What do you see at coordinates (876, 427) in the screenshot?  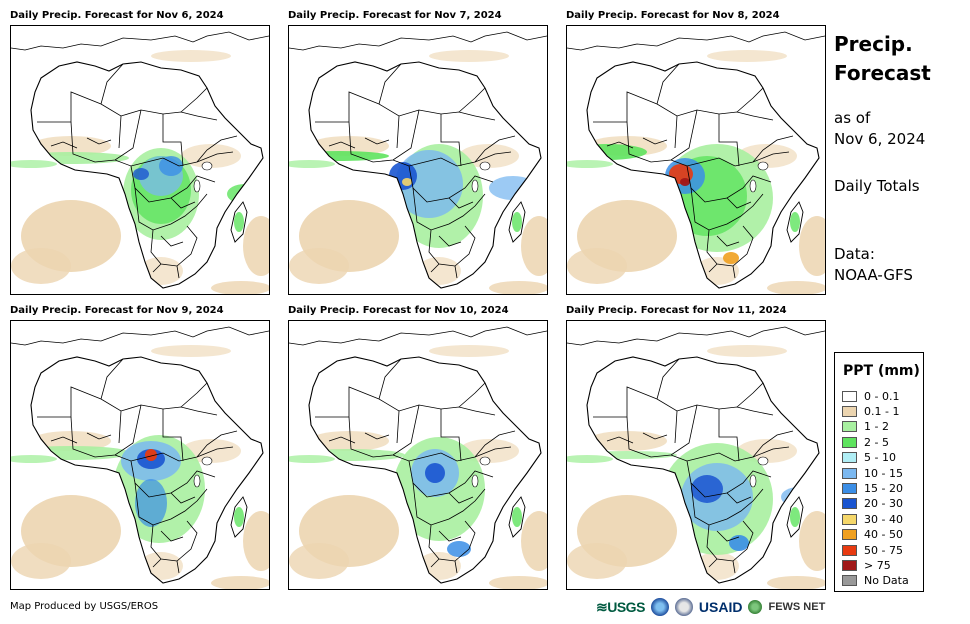 I see `legend-label: 1 - 2` at bounding box center [876, 427].